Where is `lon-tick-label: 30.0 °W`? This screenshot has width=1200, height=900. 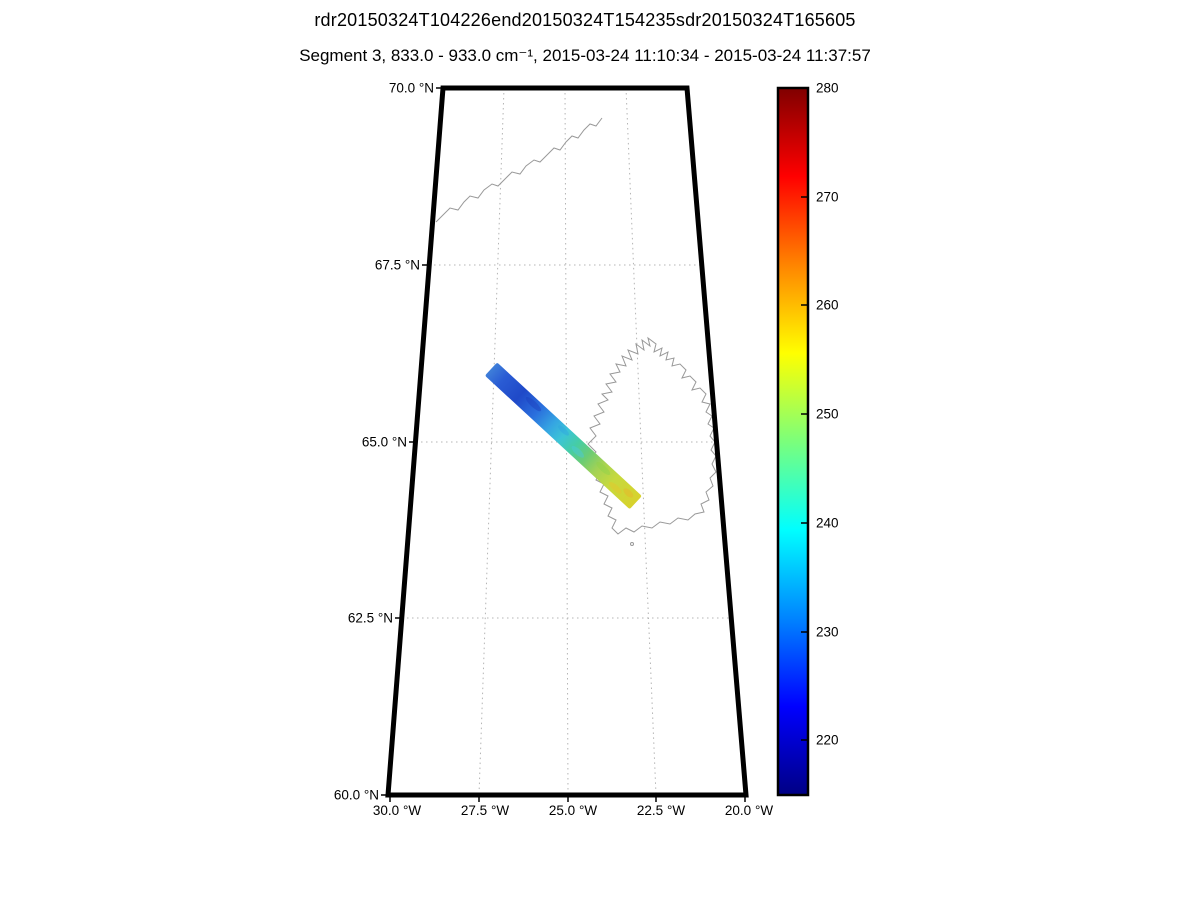 lon-tick-label: 30.0 °W is located at coordinates (397, 810).